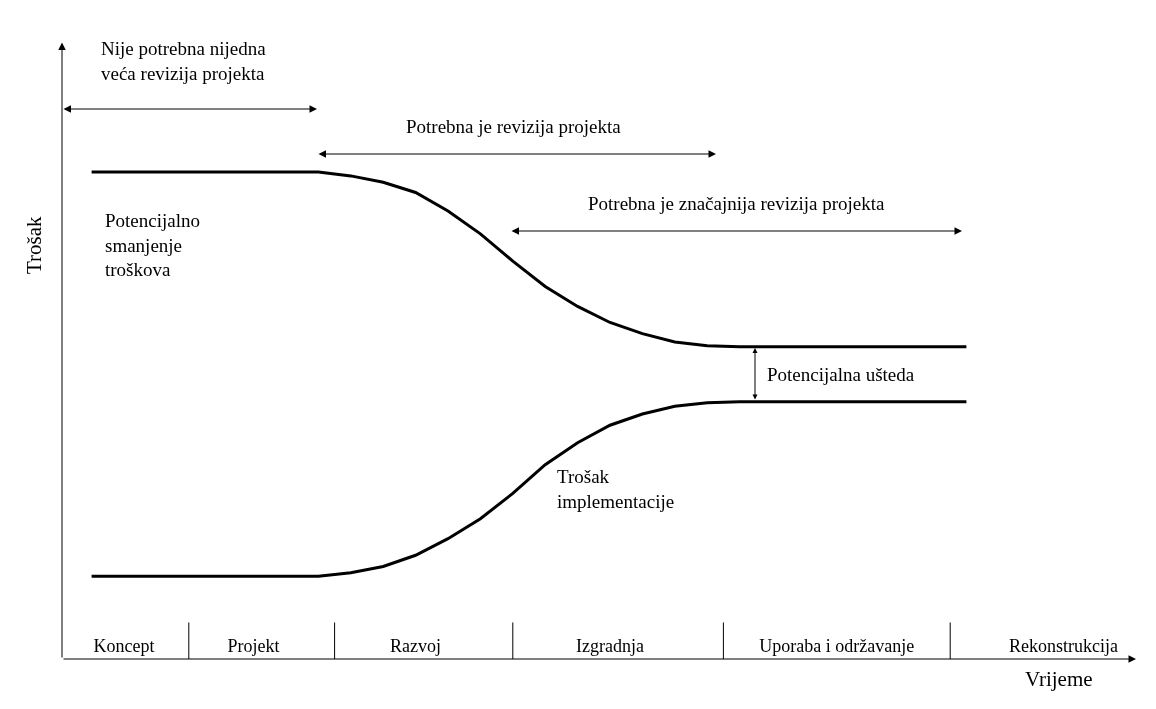 The width and height of the screenshot is (1156, 709). I want to click on series-label: Potencijalno smanjenje troškova, so click(152, 245).